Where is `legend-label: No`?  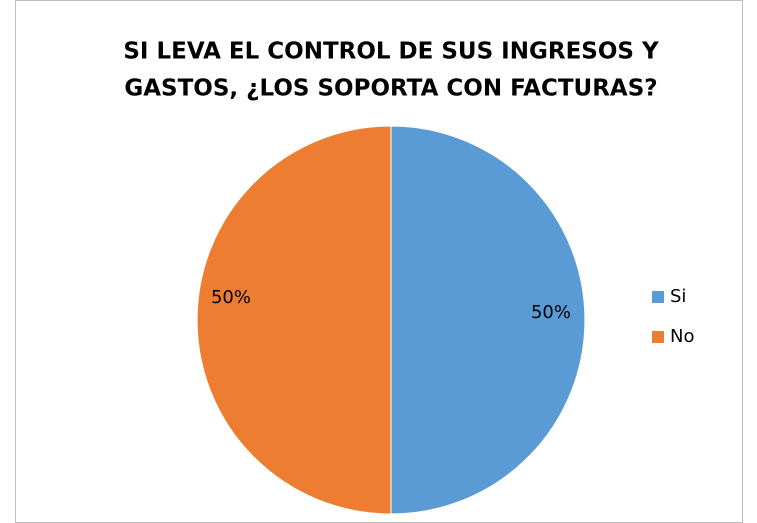 legend-label: No is located at coordinates (682, 336).